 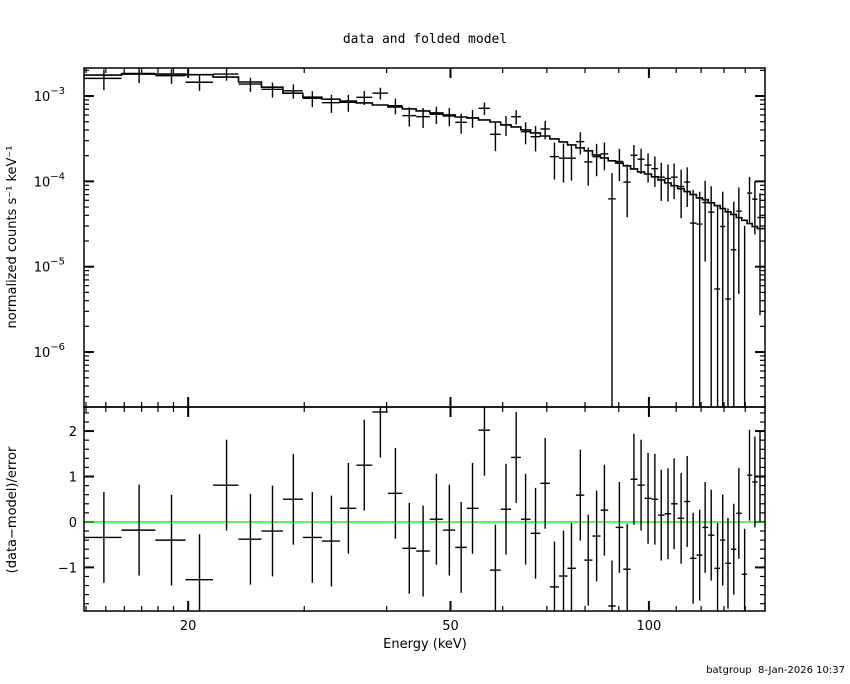 What do you see at coordinates (49, 95) in the screenshot?
I see `y-tick-label: 10⁻³` at bounding box center [49, 95].